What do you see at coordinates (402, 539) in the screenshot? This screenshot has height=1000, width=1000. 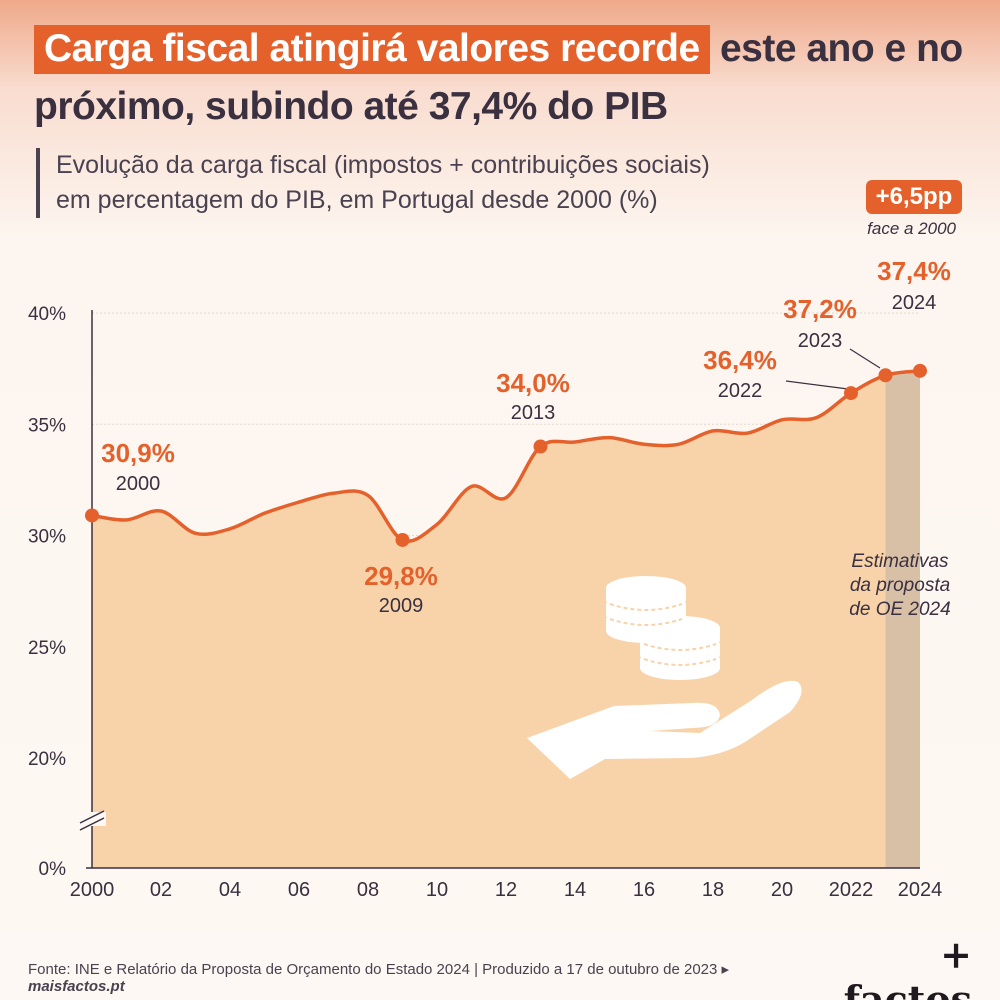 I see `point-2009` at bounding box center [402, 539].